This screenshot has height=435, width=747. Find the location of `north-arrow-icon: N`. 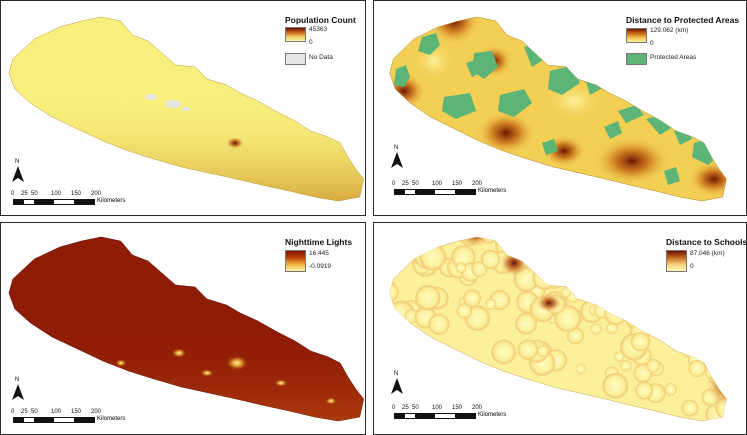

north-arrow-icon: N is located at coordinates (397, 383).